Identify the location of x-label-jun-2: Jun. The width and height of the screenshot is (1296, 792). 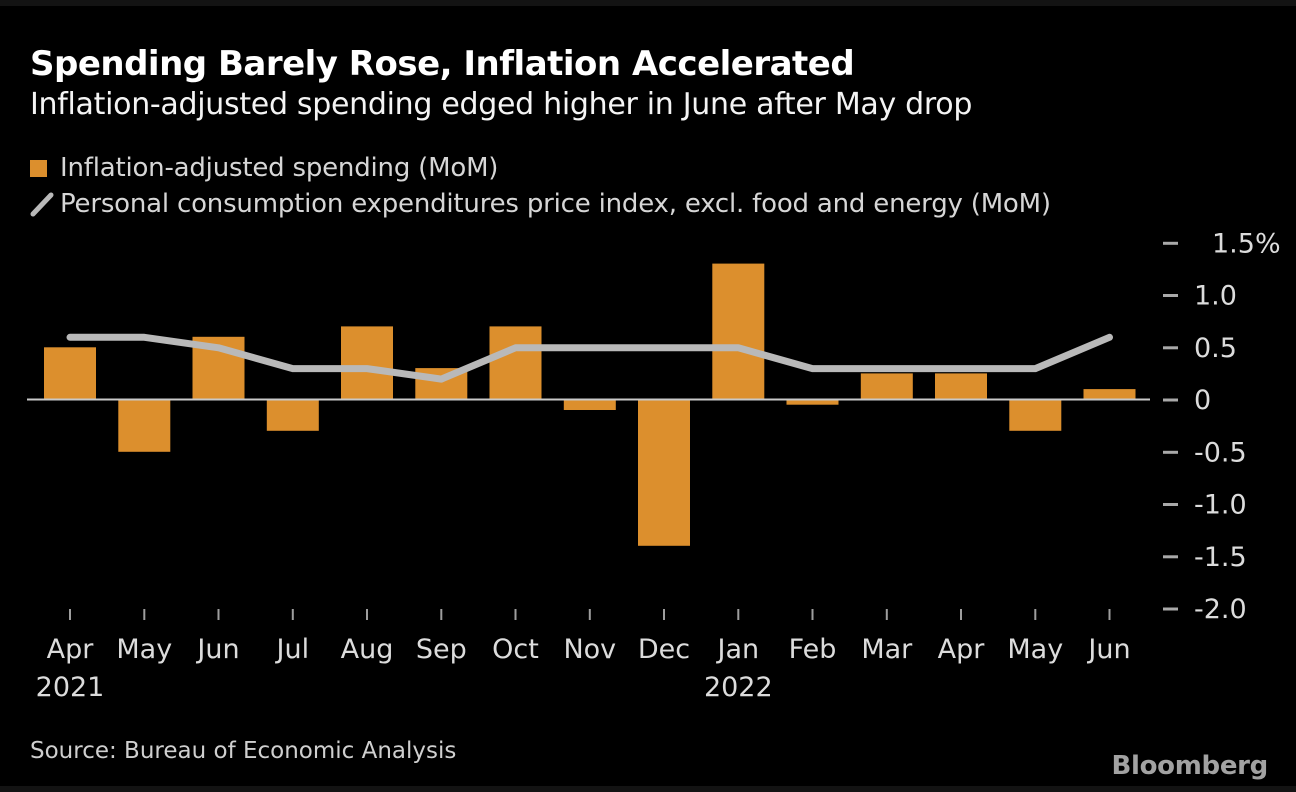
(217, 649).